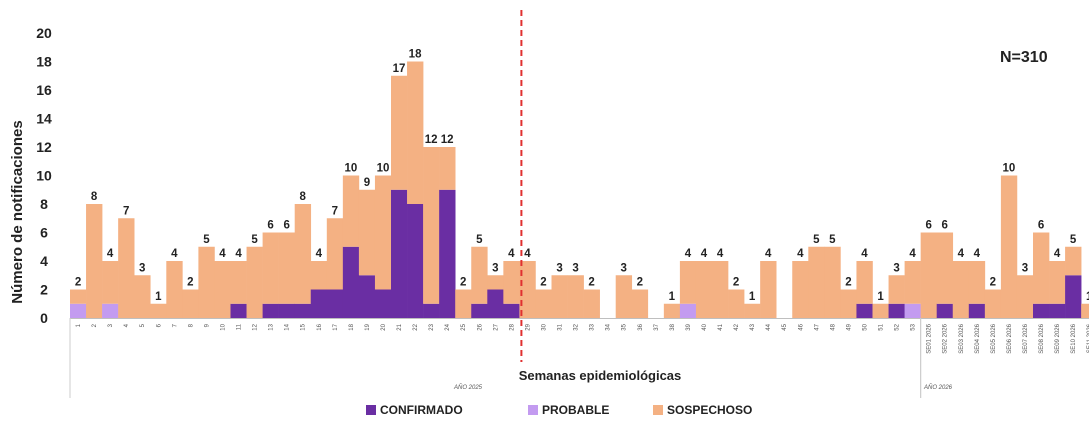 The height and width of the screenshot is (426, 1089). I want to click on x-tick-label: 46, so click(801, 326).